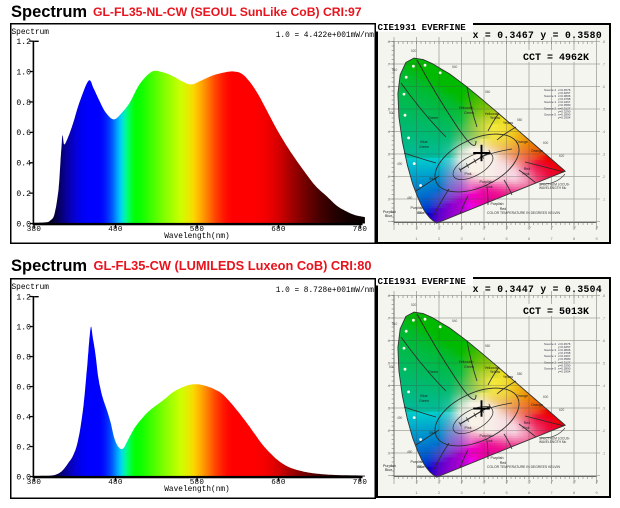 The image size is (620, 508). Describe the element at coordinates (537, 35) in the screenshot. I see `svg-text: x = 0.3467 y = 0.3580` at that location.